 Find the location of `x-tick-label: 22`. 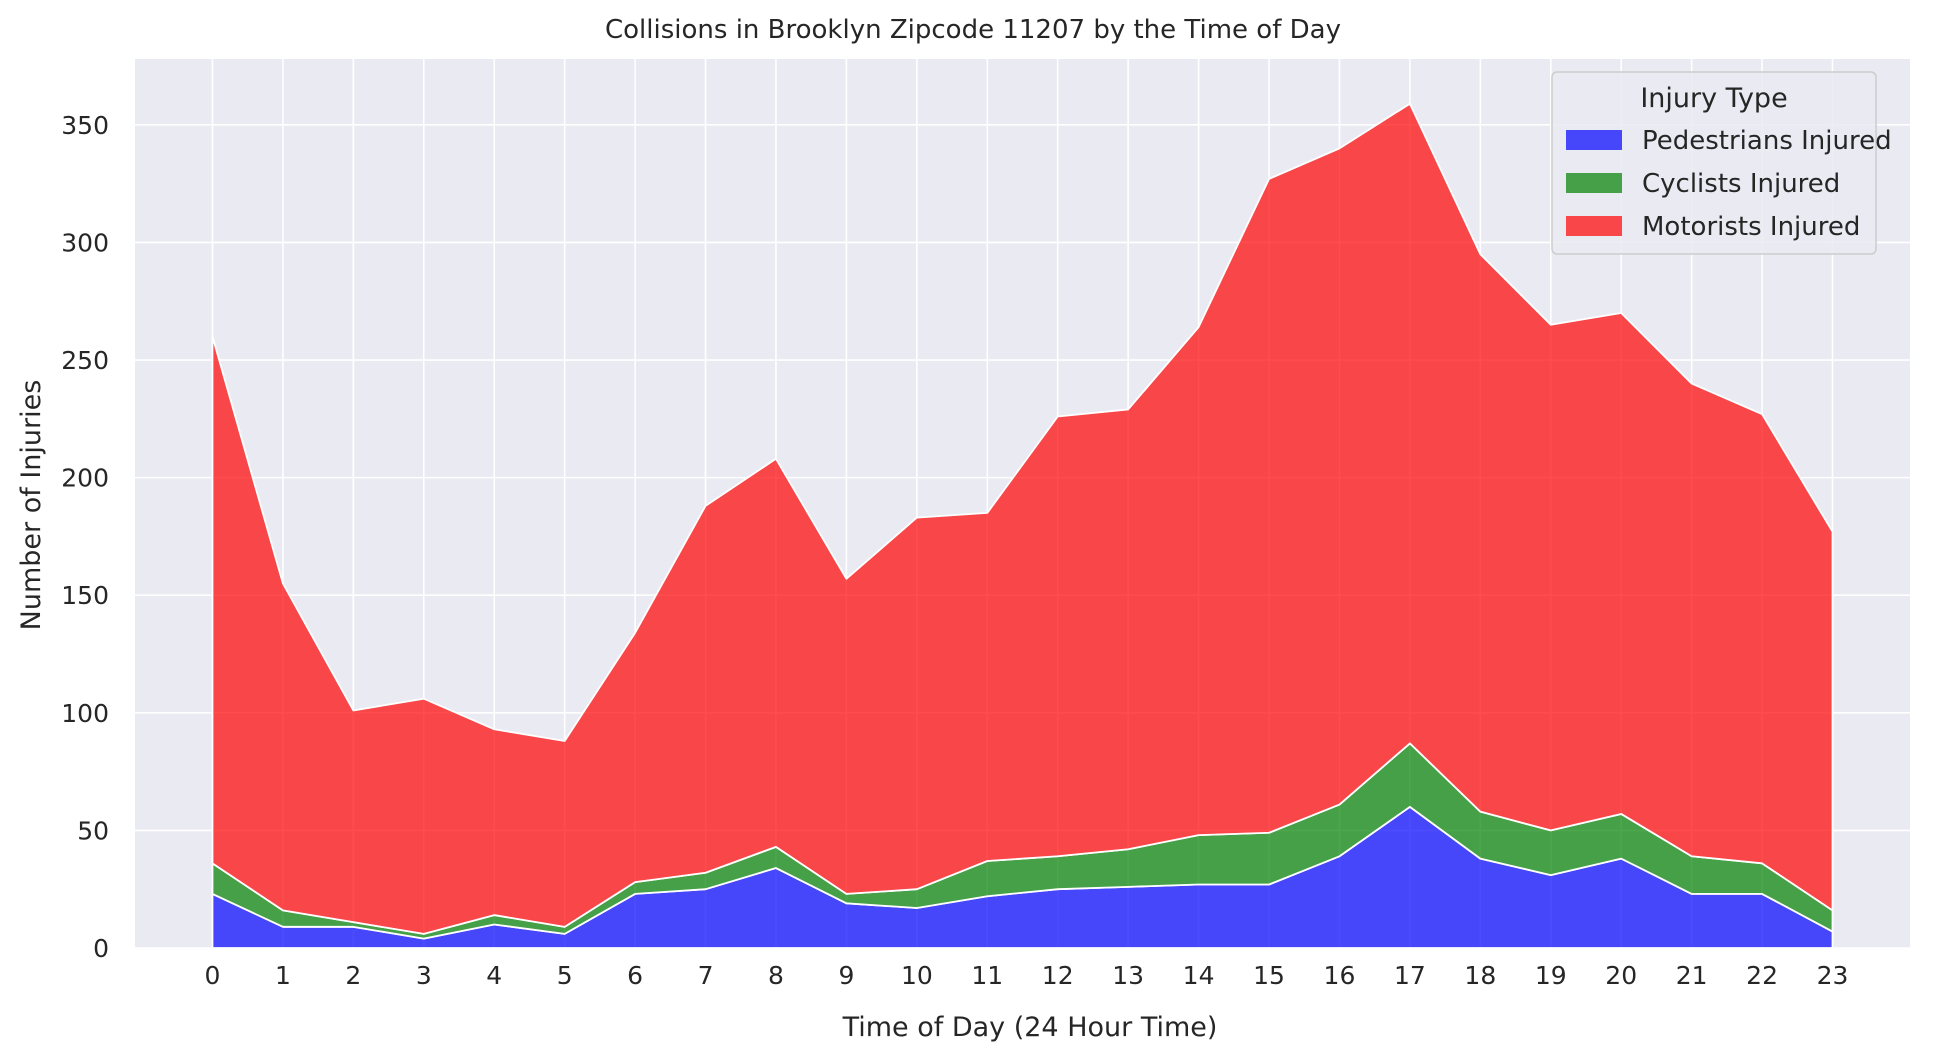

x-tick-label: 22 is located at coordinates (1762, 975).